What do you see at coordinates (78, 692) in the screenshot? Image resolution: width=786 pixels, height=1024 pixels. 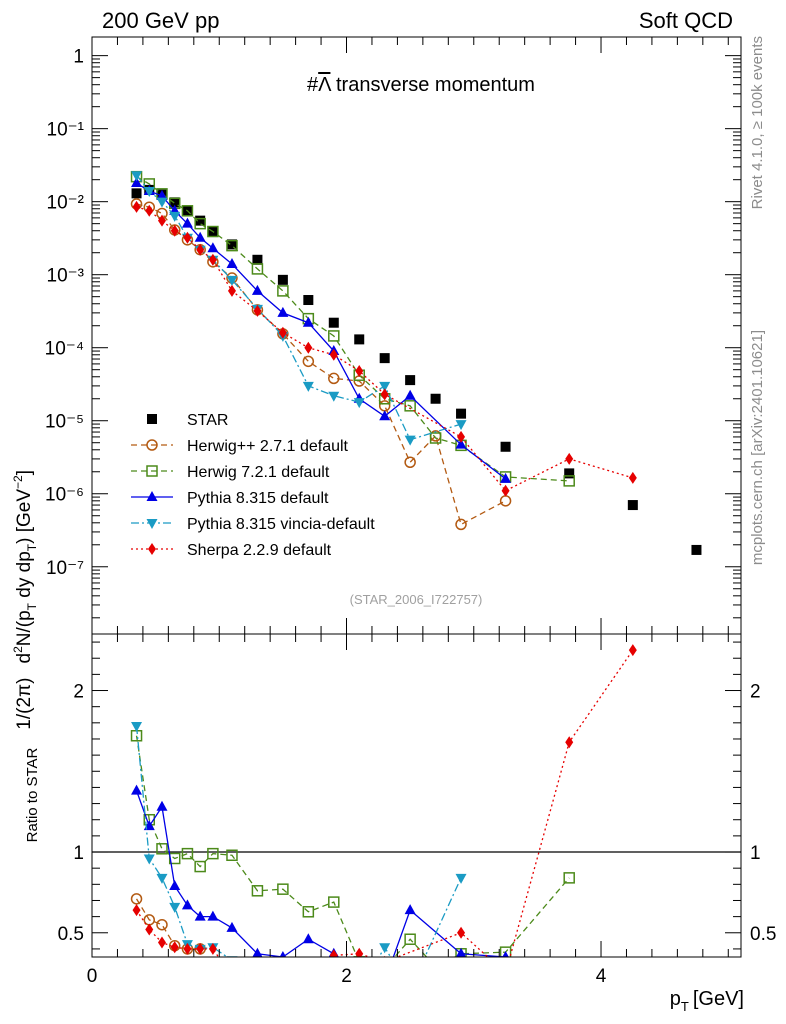 I see `ratio-y-tick-label-2: 2` at bounding box center [78, 692].